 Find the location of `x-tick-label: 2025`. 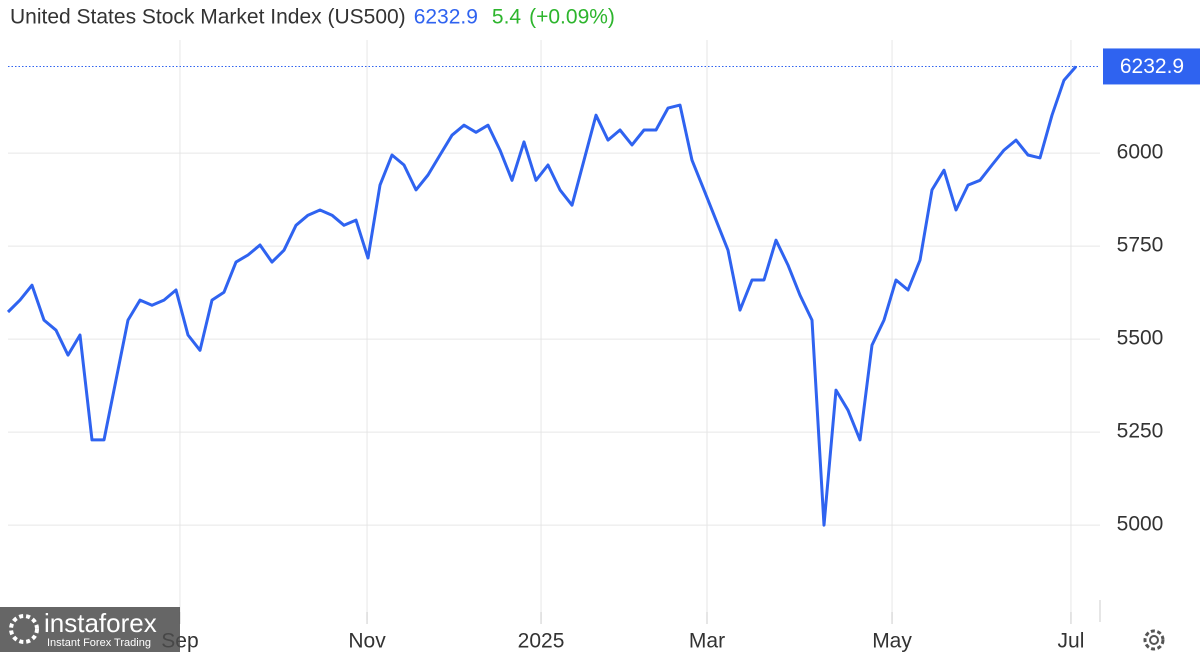

x-tick-label: 2025 is located at coordinates (541, 641).